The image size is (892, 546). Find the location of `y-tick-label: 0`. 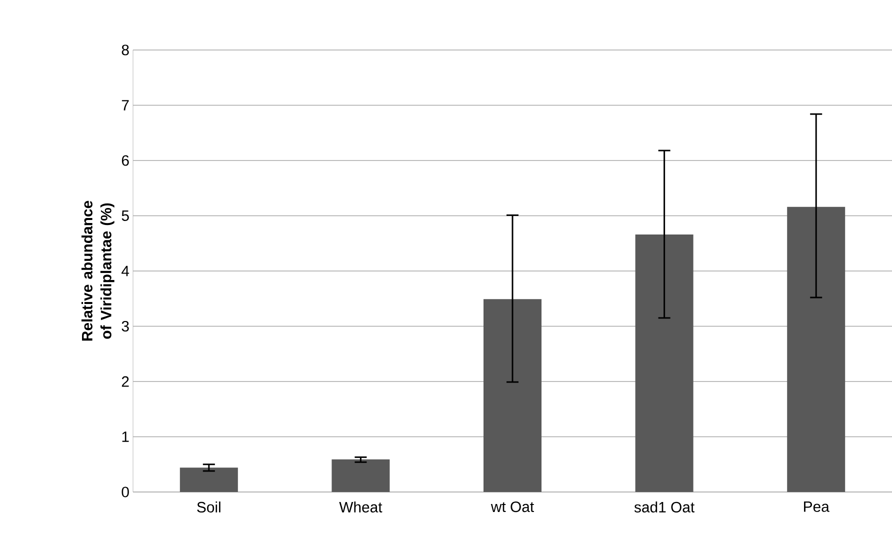

y-tick-label: 0 is located at coordinates (125, 492).